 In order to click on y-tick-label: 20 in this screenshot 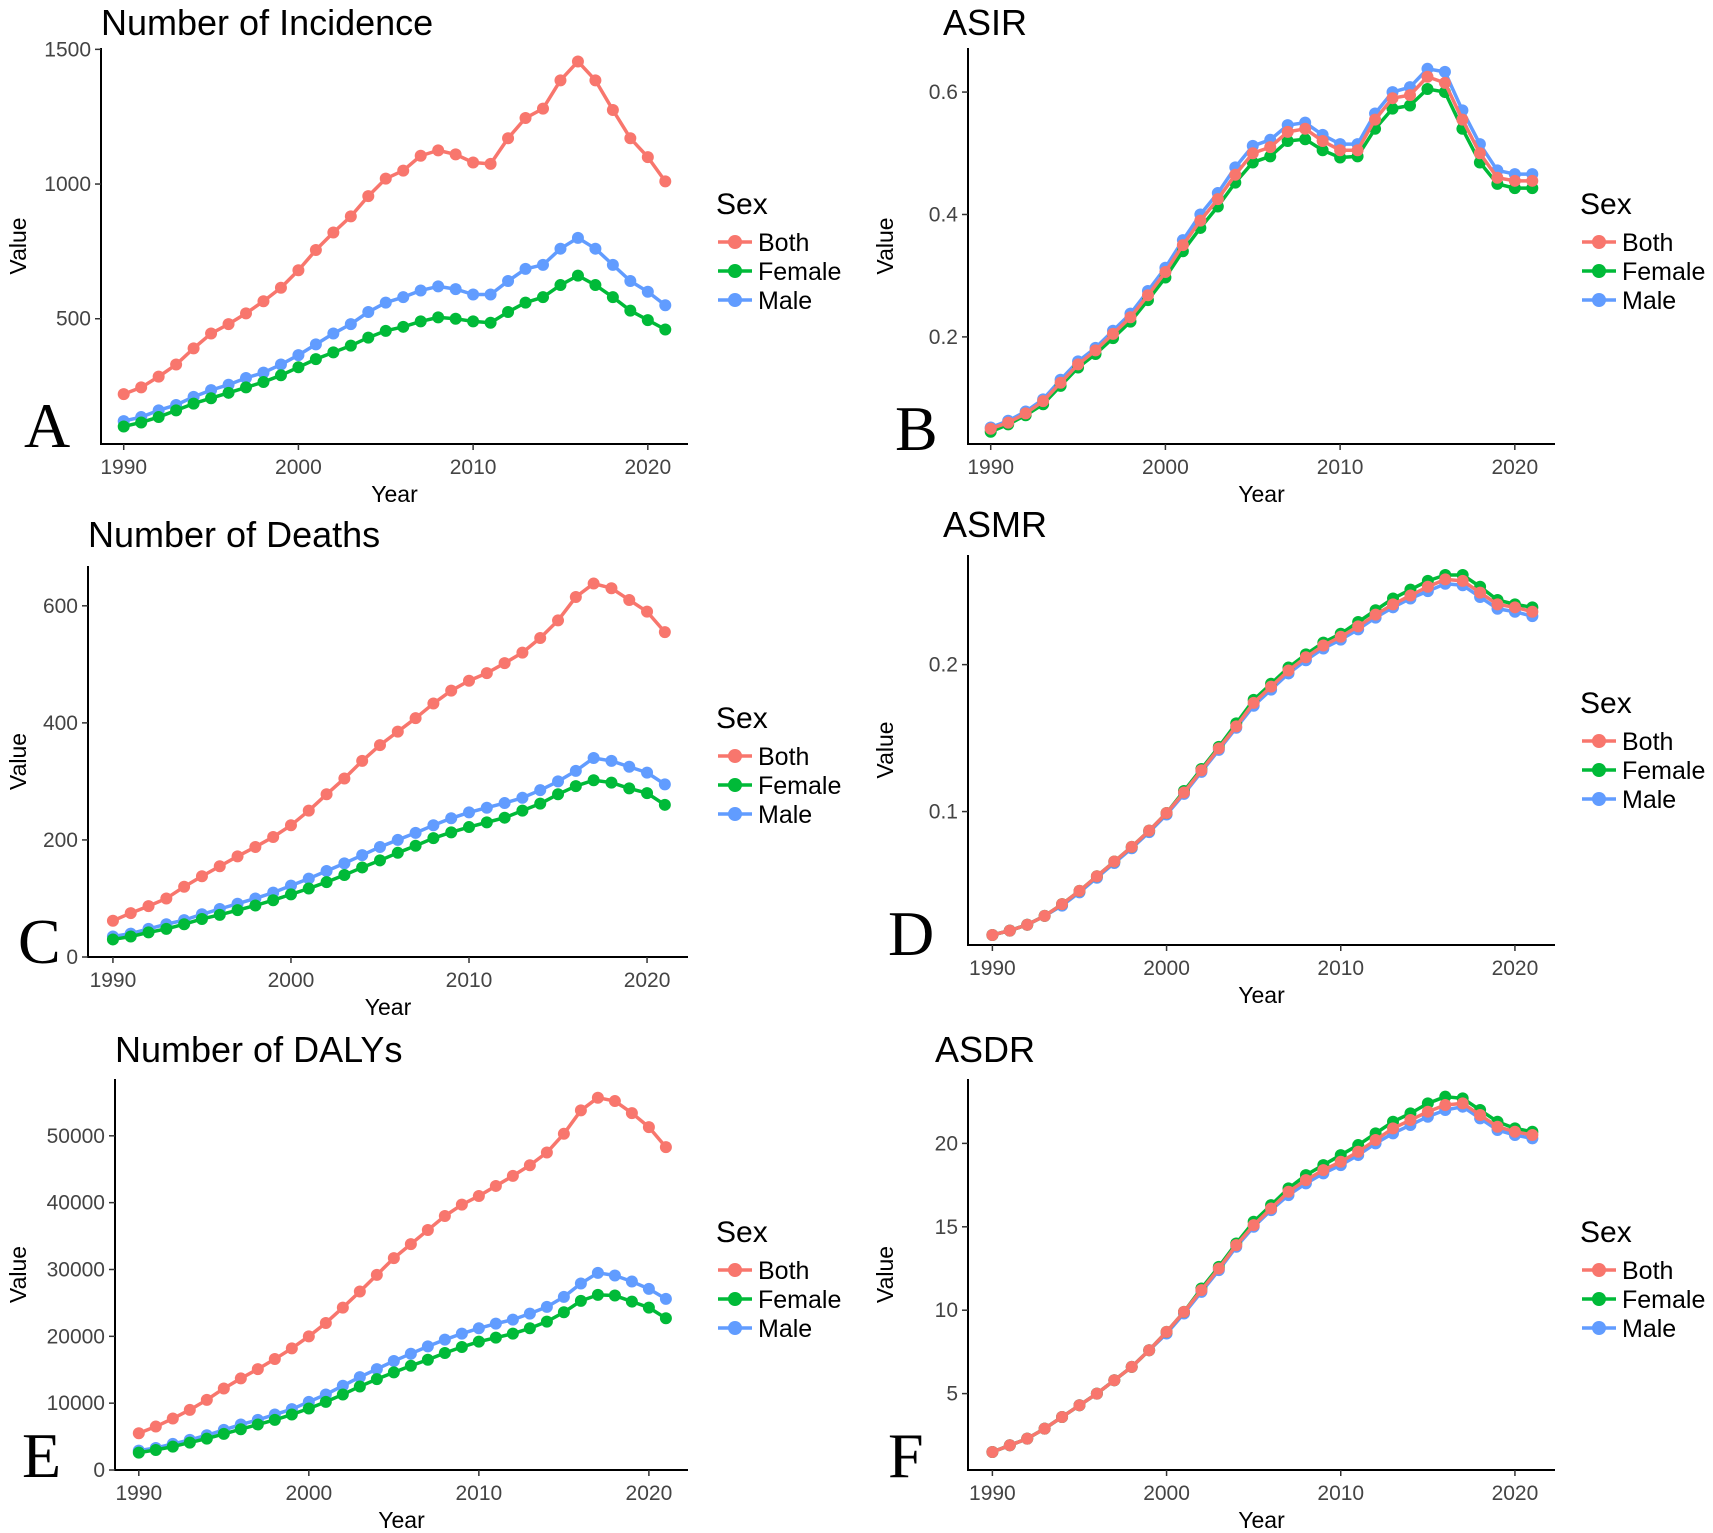, I will do `click(946, 1143)`.